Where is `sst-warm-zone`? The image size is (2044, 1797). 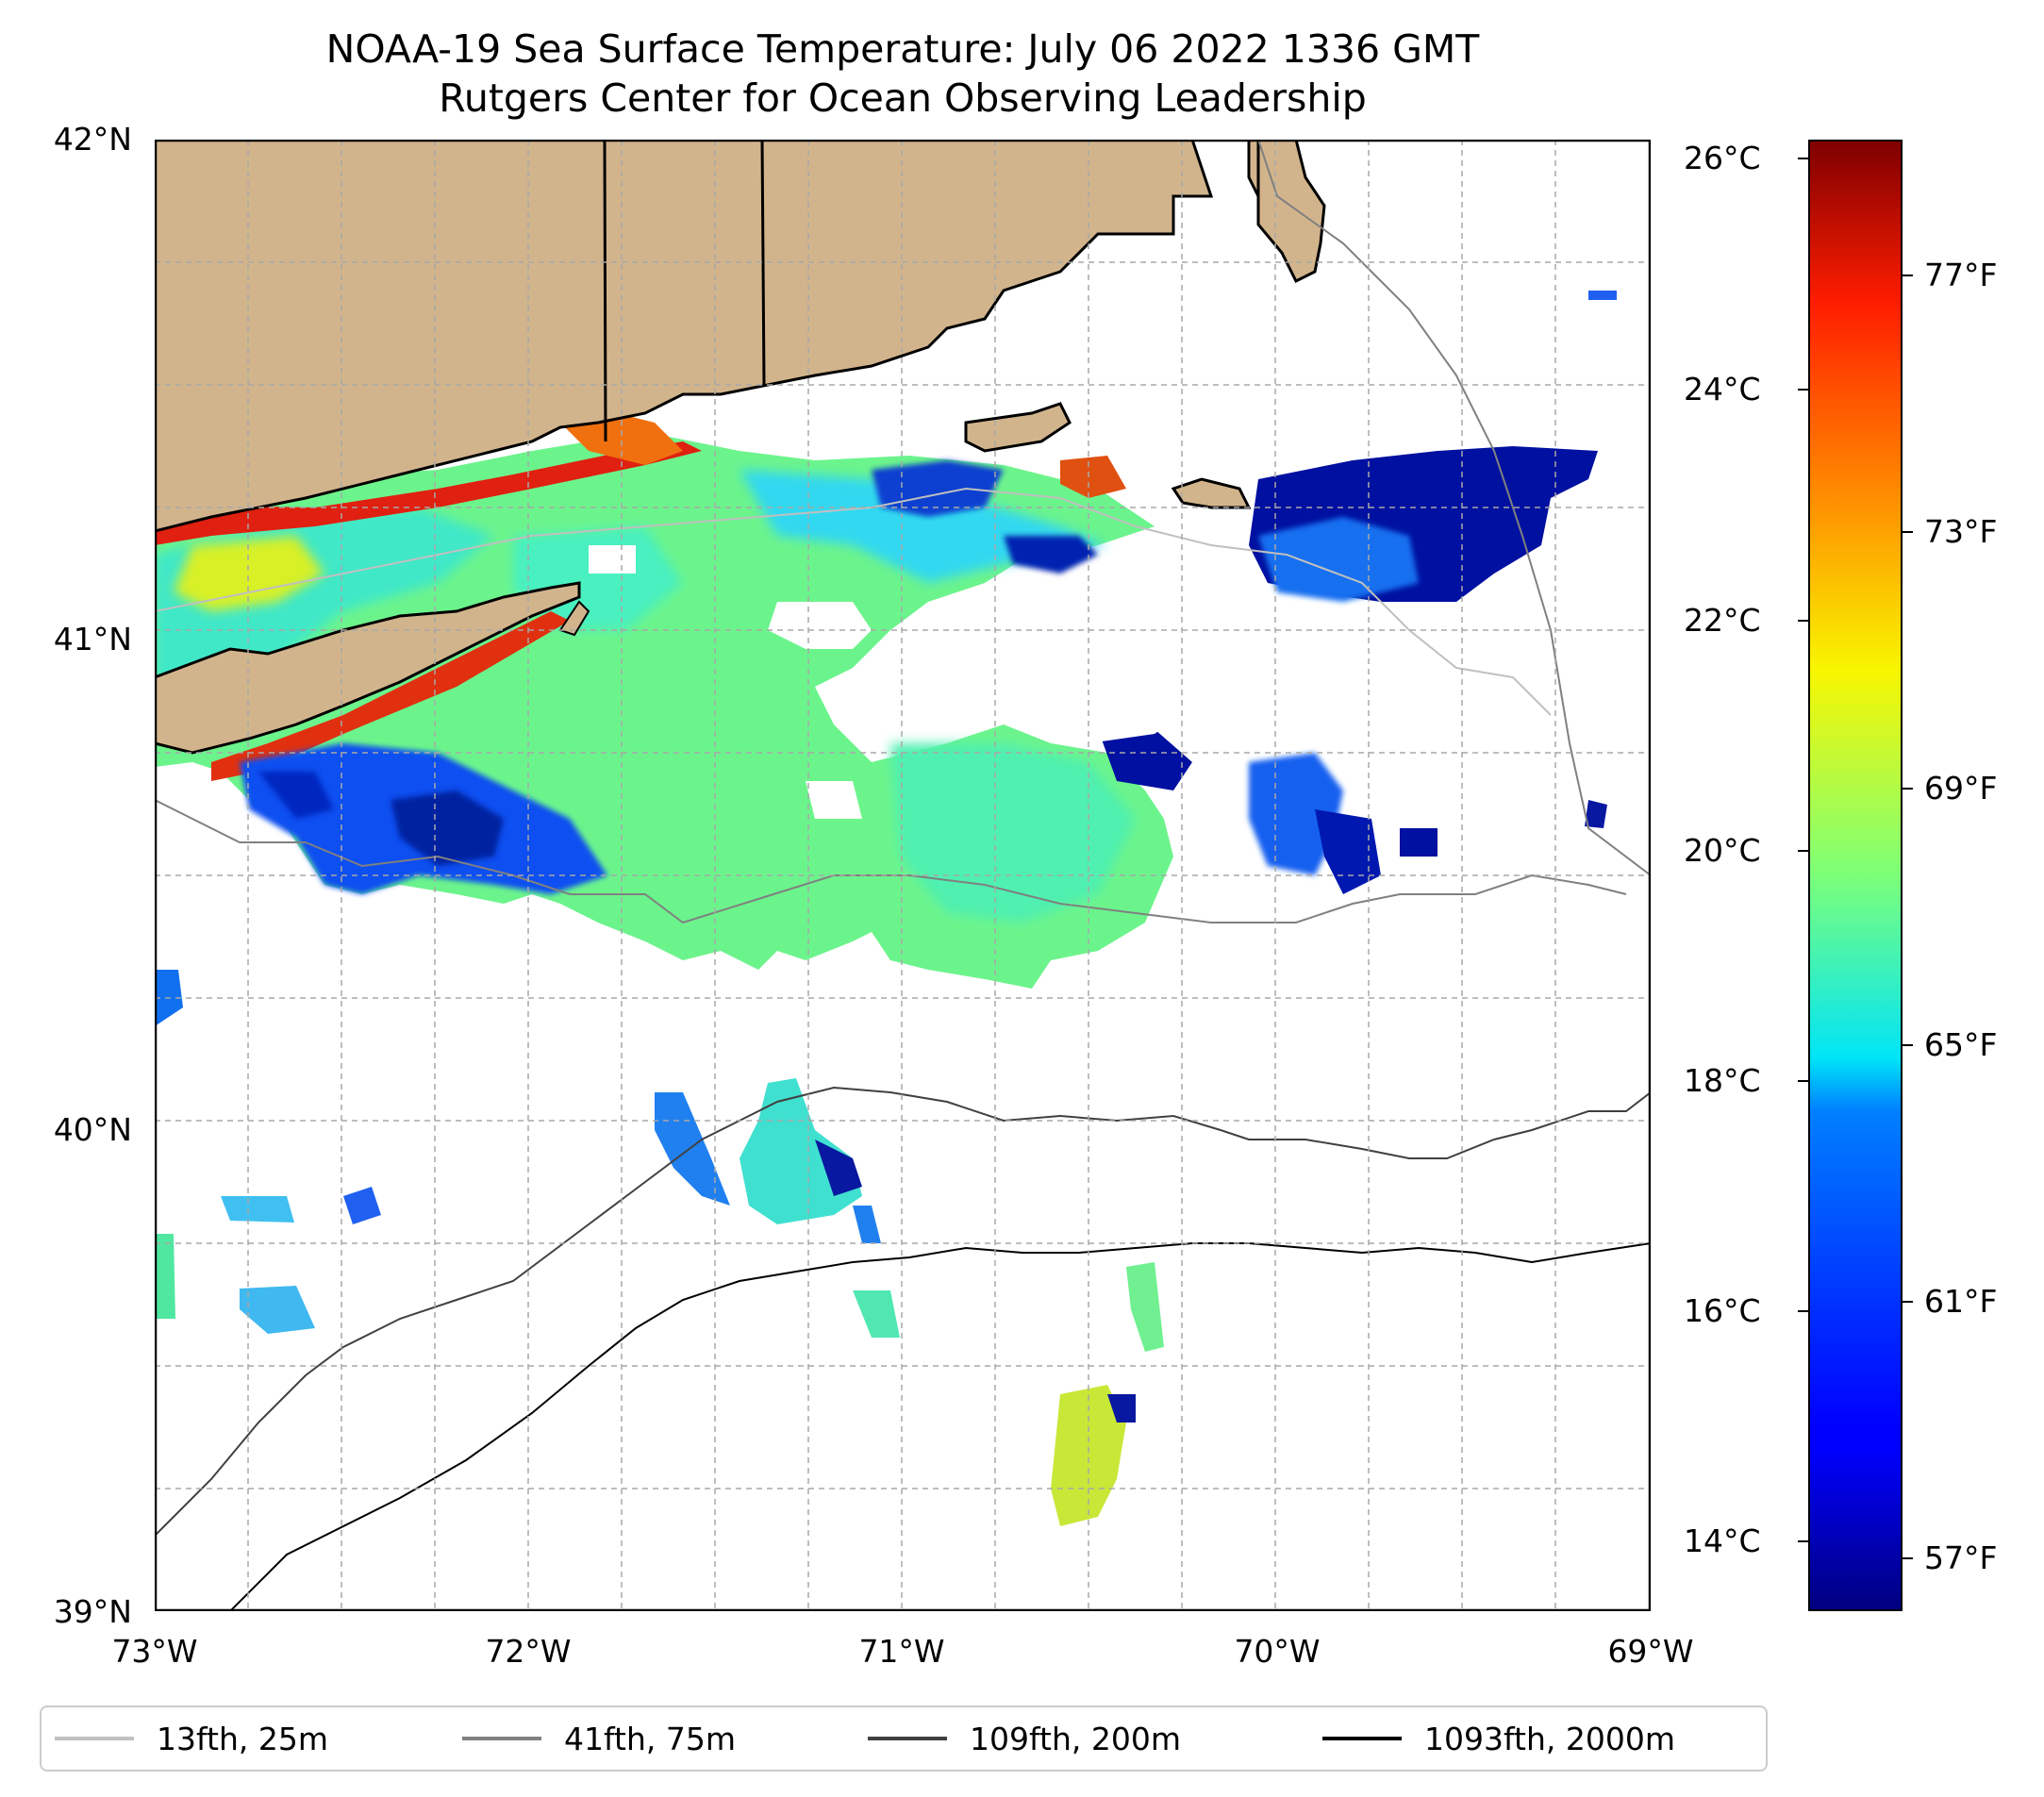 sst-warm-zone is located at coordinates (249, 573).